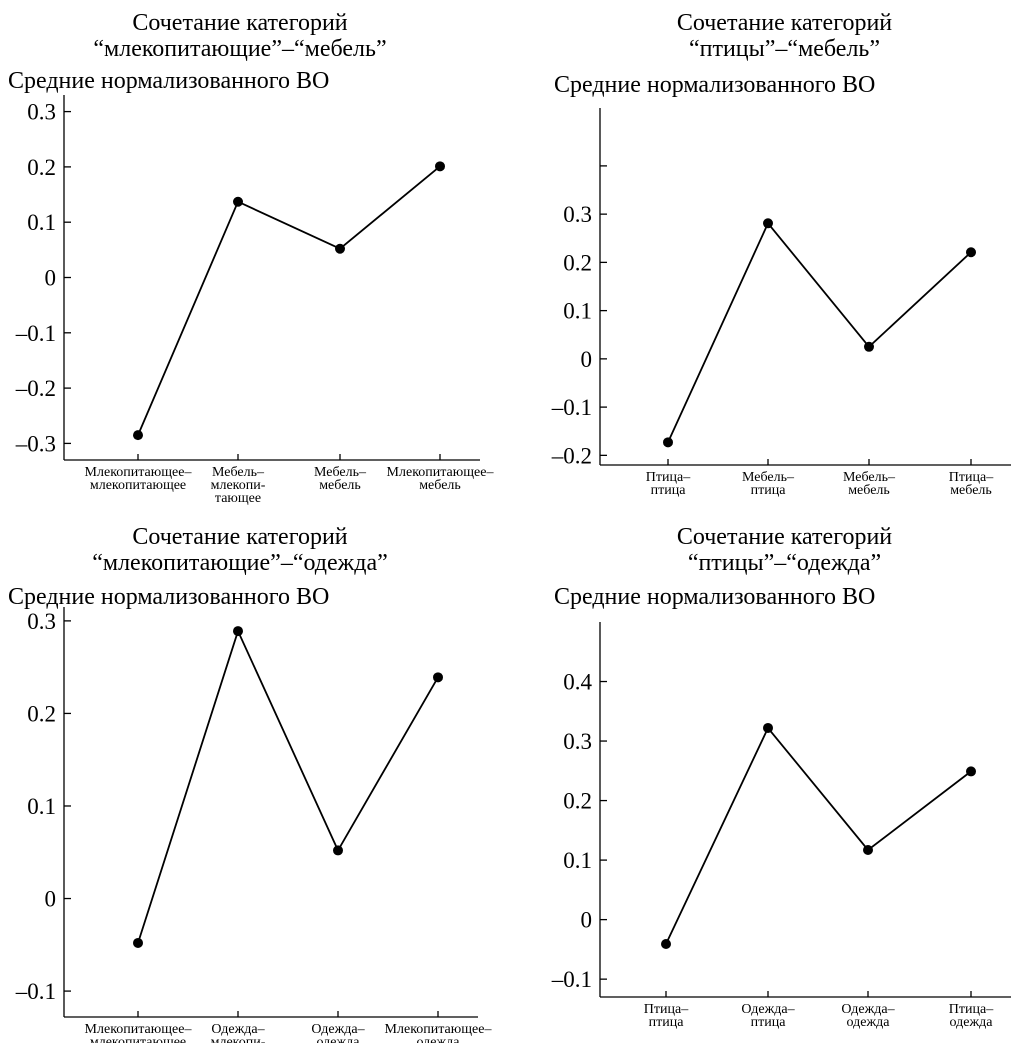 The height and width of the screenshot is (1043, 1029). I want to click on x-tick-label: Птица– мебель, so click(971, 484).